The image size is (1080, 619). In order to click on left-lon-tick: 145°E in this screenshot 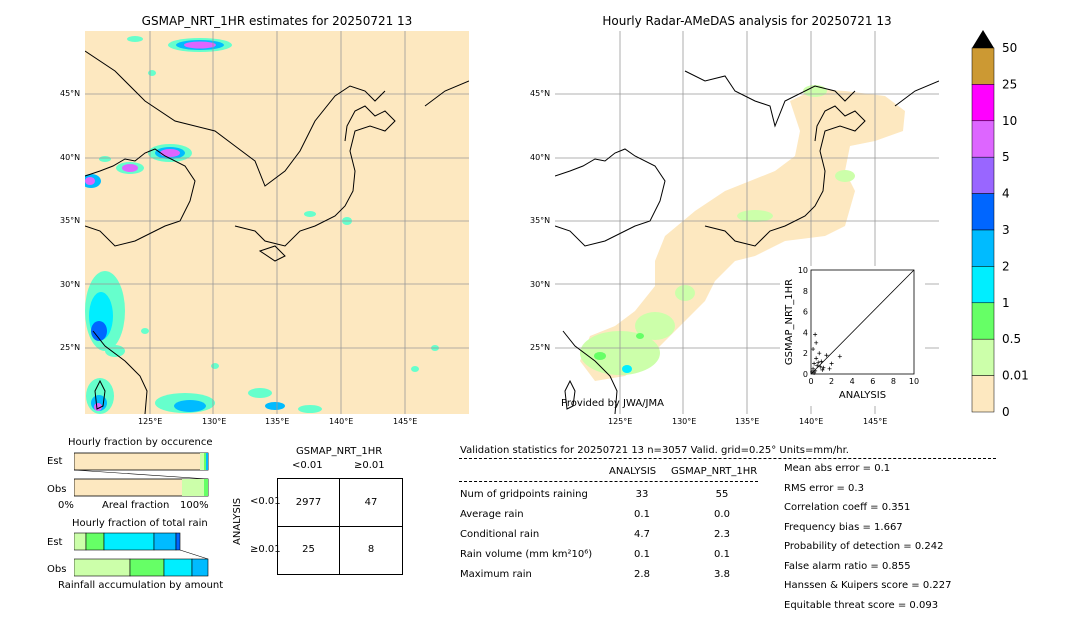, I will do `click(405, 421)`.